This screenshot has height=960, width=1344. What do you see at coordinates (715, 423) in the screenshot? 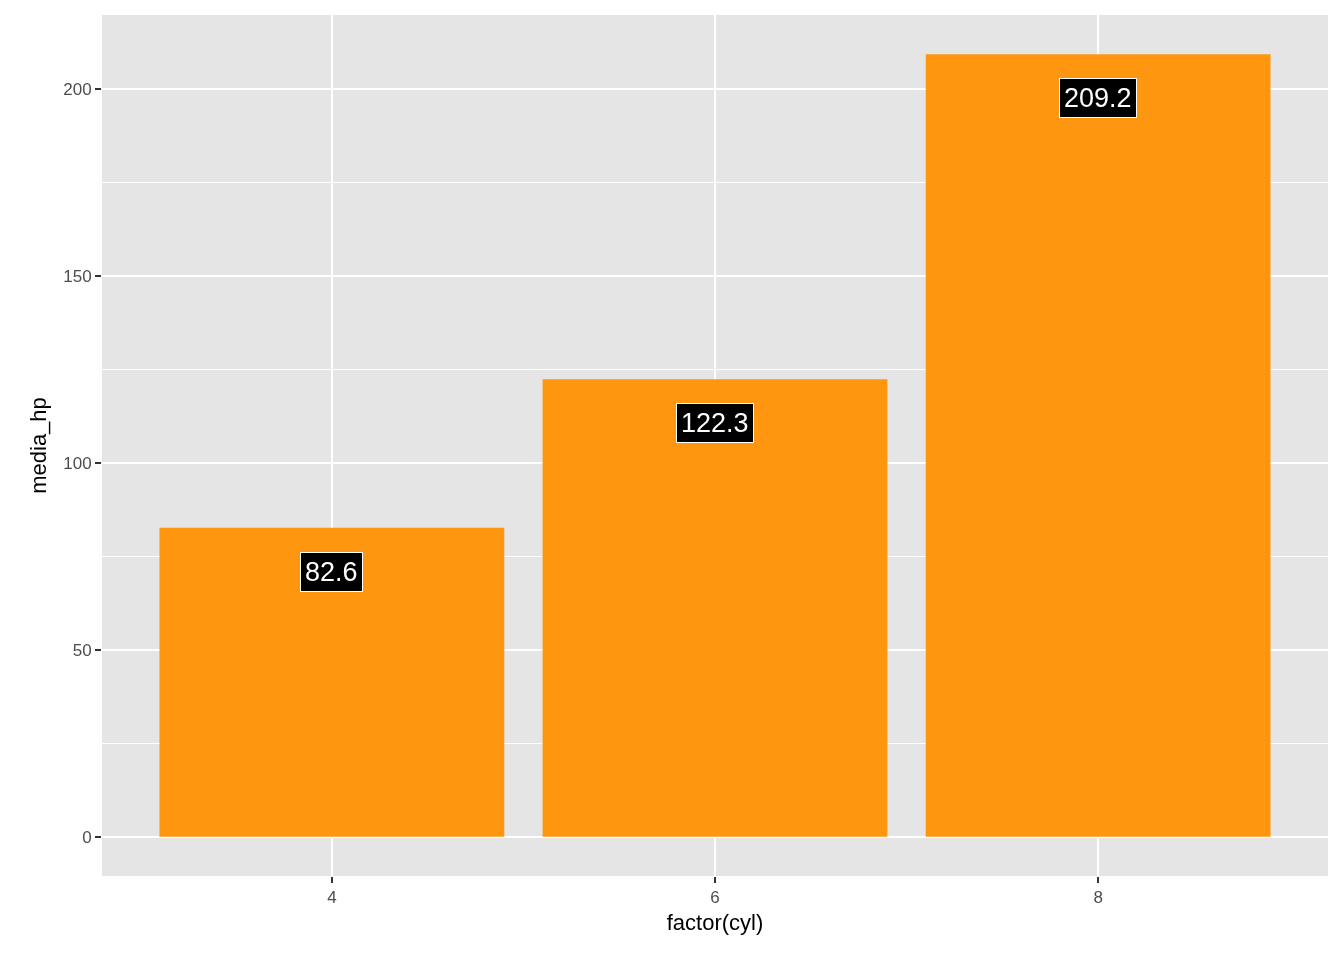
I see `data-label: 122.3` at bounding box center [715, 423].